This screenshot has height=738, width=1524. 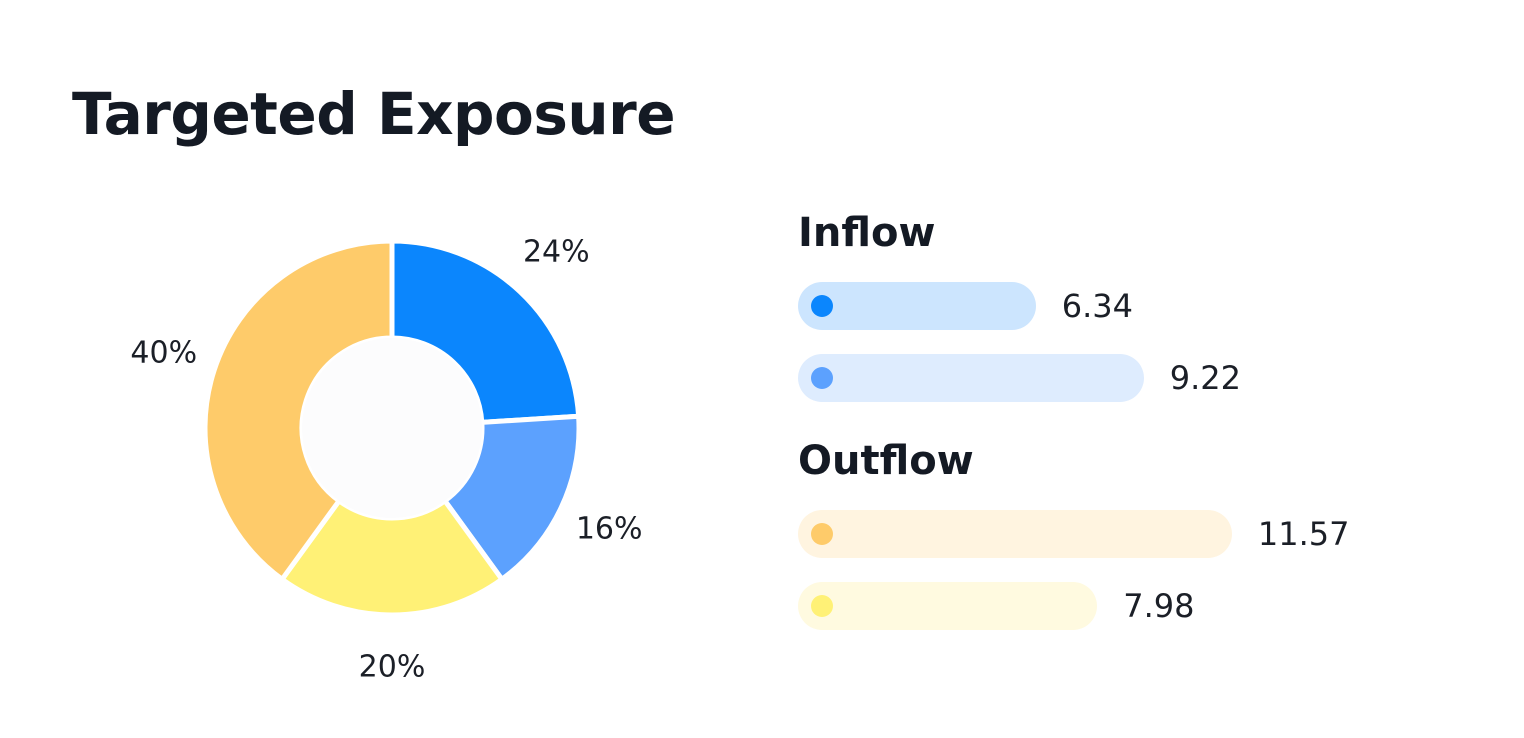 What do you see at coordinates (392, 428) in the screenshot?
I see `donut-hole` at bounding box center [392, 428].